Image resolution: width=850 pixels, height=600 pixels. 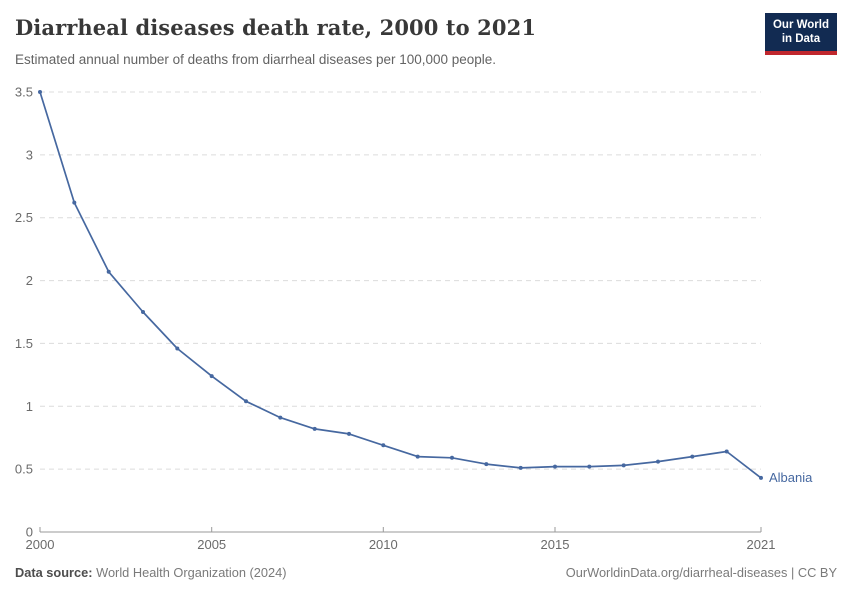 I want to click on owid-logo: Our World in Data, so click(x=800, y=34).